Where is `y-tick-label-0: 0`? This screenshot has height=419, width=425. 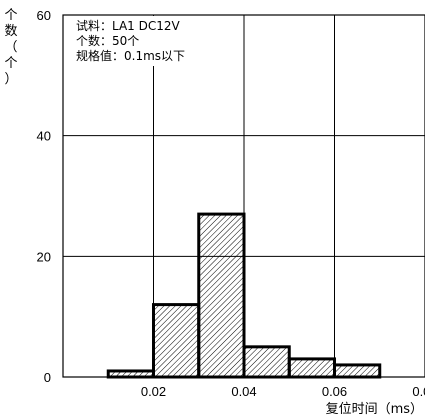 y-tick-label-0: 0 is located at coordinates (47, 377).